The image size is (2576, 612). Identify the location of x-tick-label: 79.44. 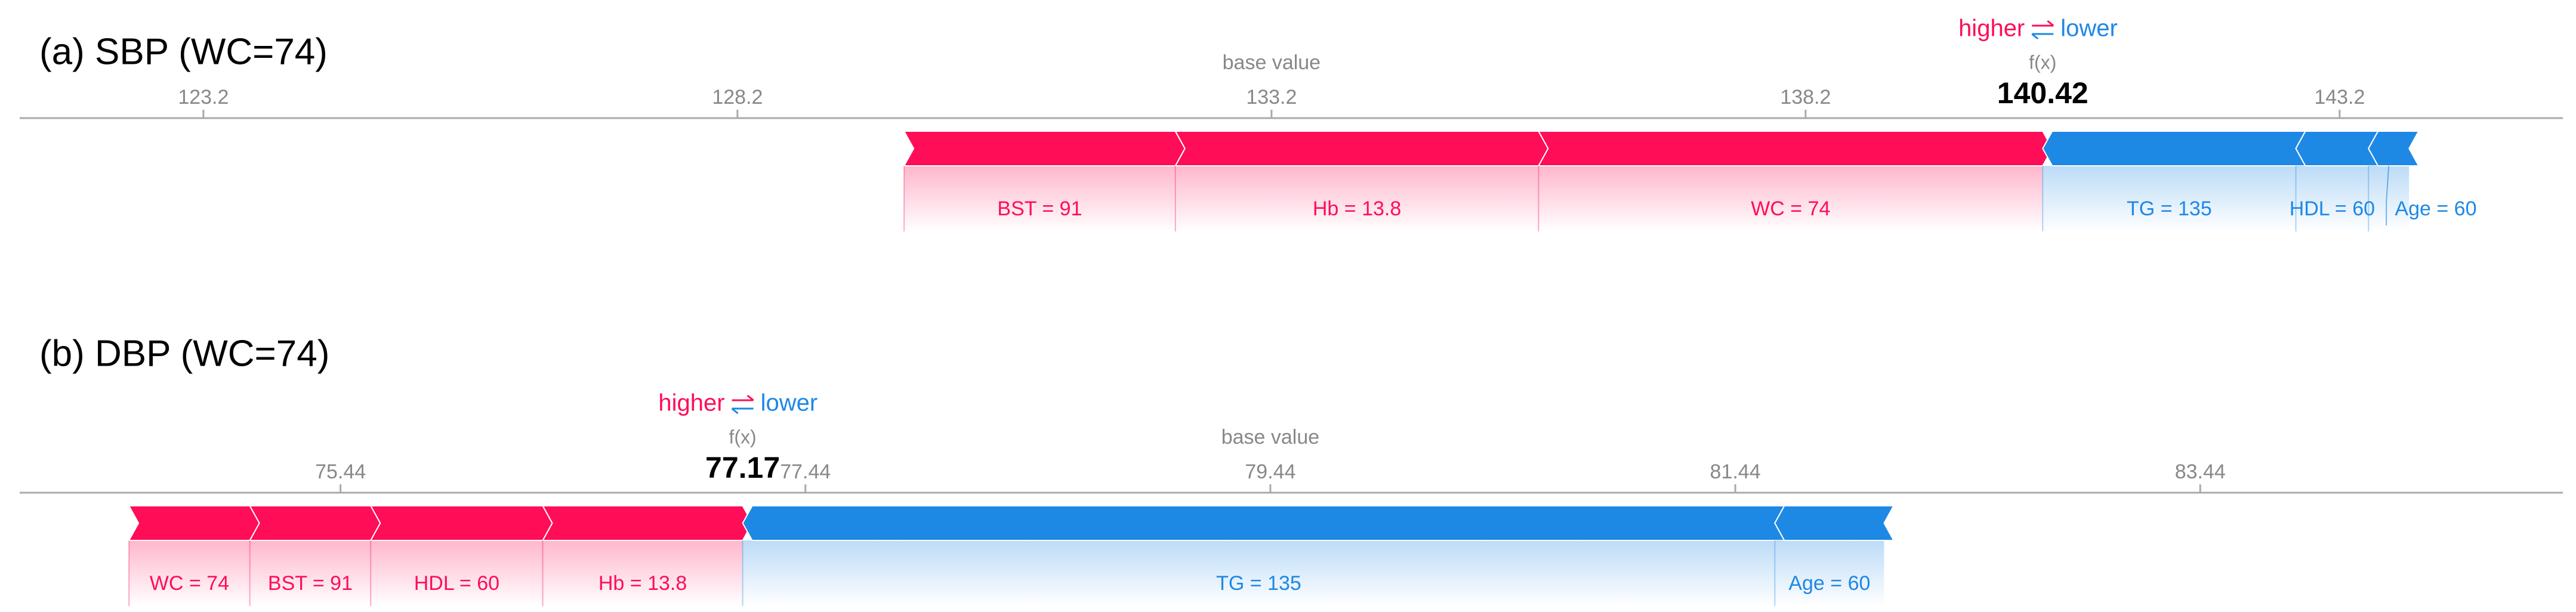
(1270, 471).